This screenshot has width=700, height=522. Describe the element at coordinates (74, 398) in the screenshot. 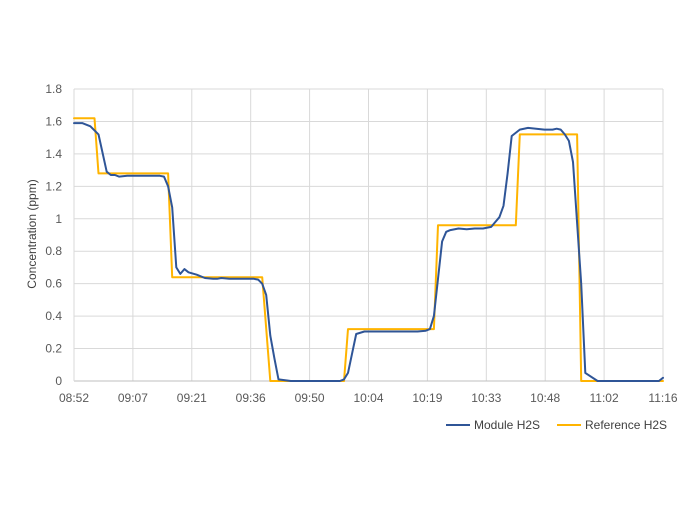

I see `x-tick-label: 08:52` at that location.